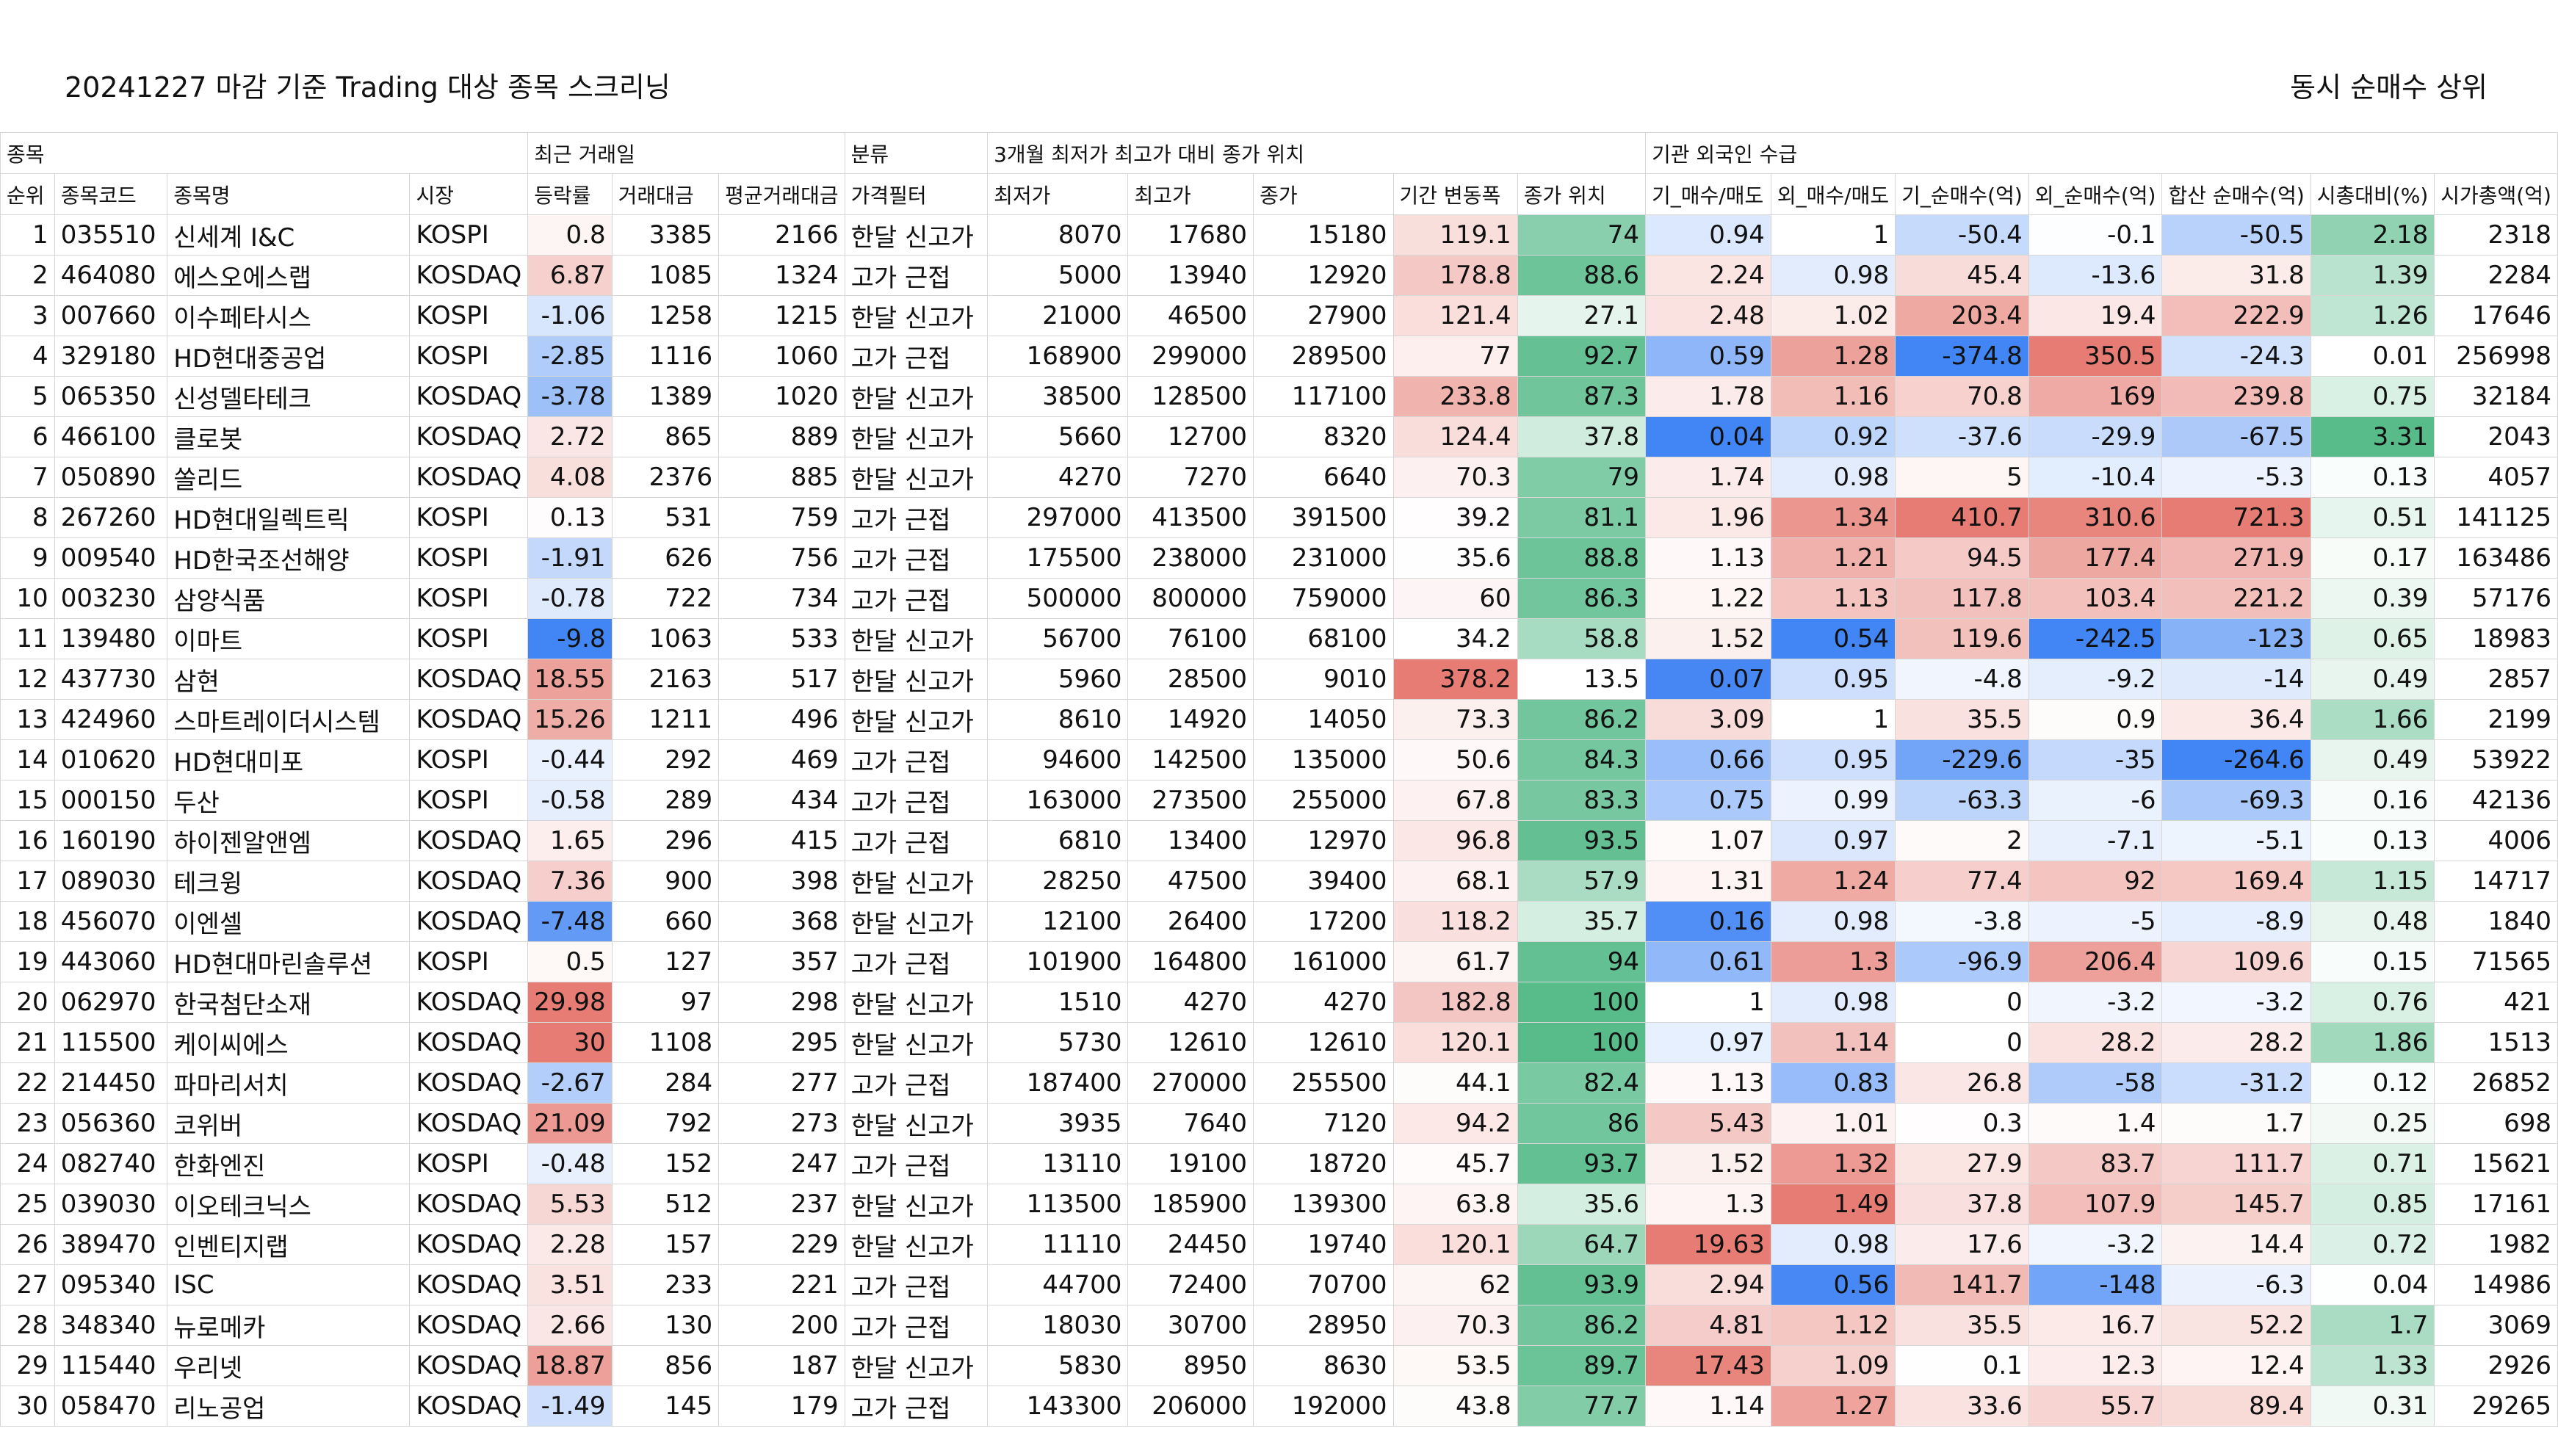  I want to click on column-header-15: 기_순매수(억), so click(1962, 194).